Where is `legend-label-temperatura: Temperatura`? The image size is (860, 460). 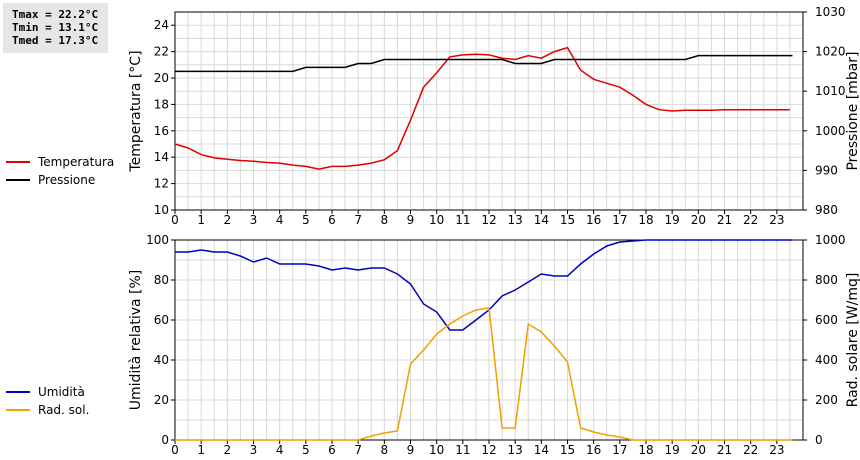
legend-label-temperatura: Temperatura is located at coordinates (76, 162).